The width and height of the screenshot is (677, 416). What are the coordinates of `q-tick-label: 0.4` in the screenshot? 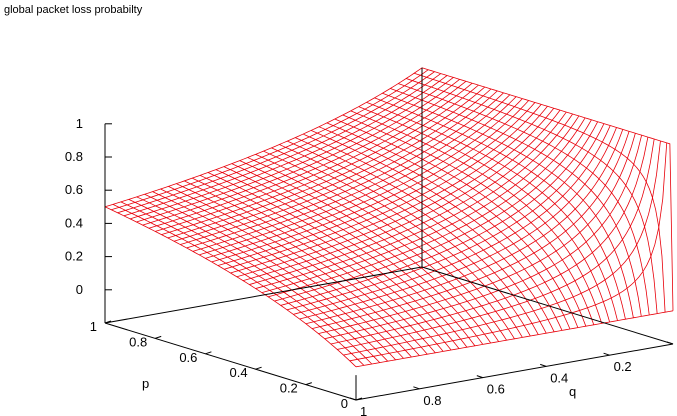 It's located at (559, 377).